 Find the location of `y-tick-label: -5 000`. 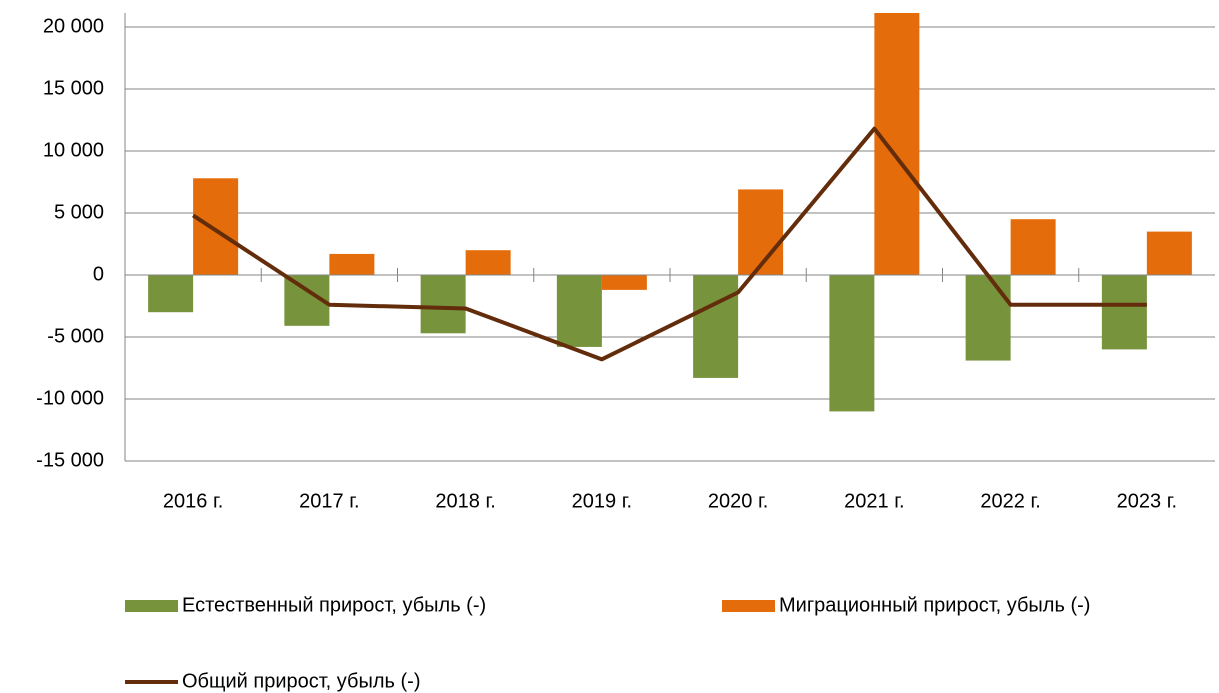

y-tick-label: -5 000 is located at coordinates (75, 336).